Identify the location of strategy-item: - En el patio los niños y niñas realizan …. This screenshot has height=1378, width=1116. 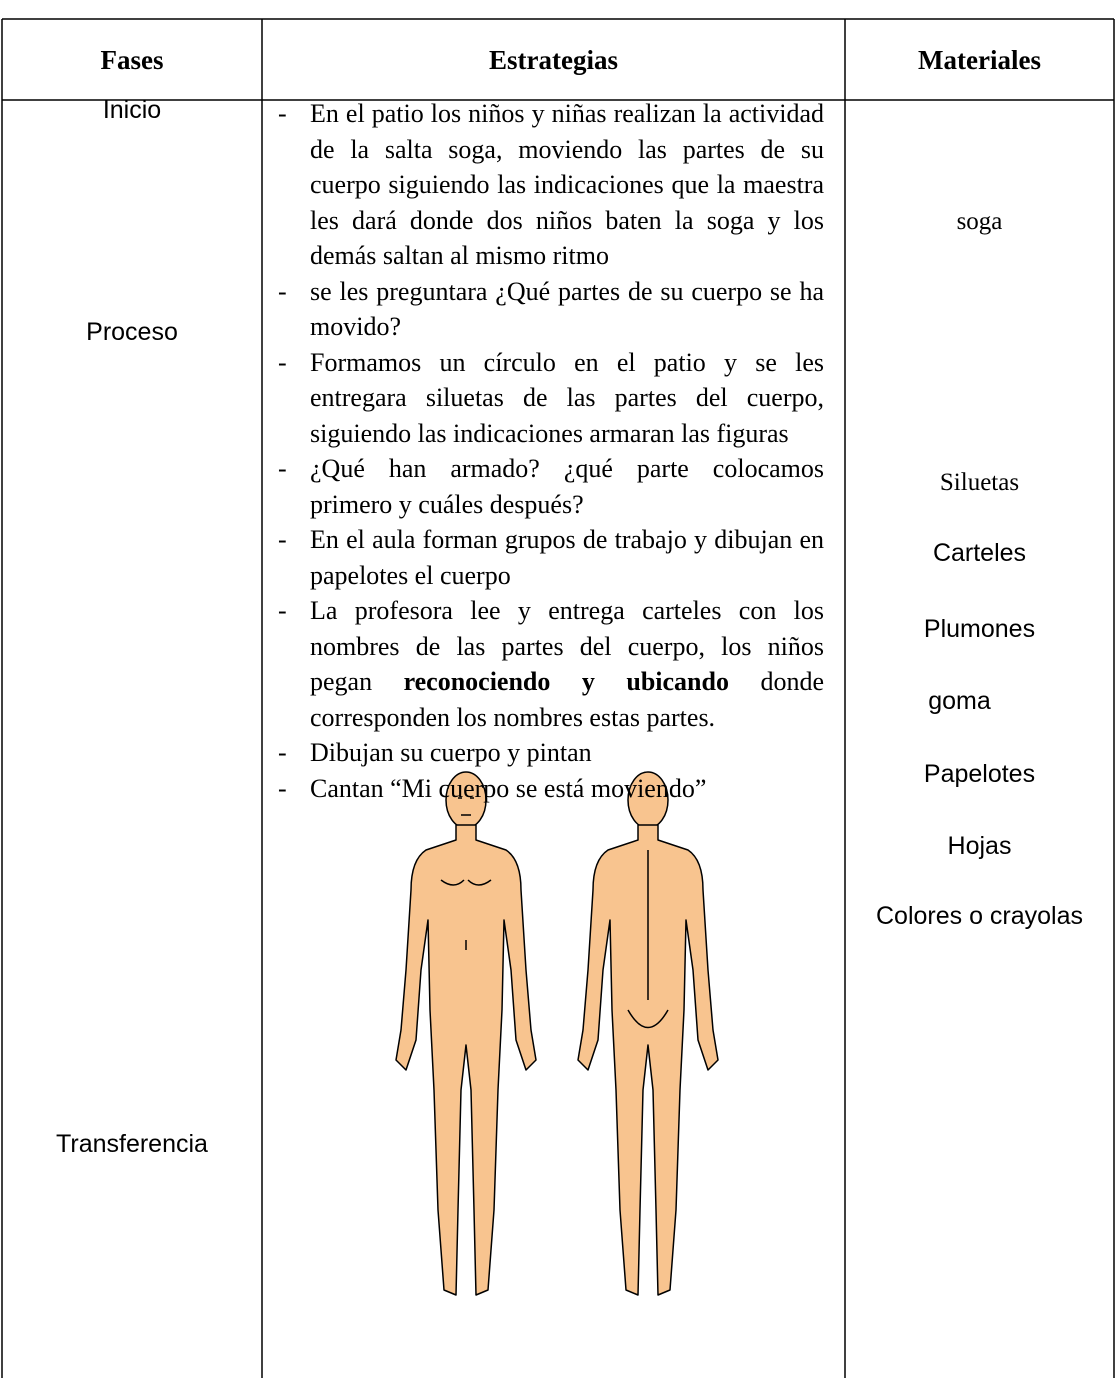
(548, 185).